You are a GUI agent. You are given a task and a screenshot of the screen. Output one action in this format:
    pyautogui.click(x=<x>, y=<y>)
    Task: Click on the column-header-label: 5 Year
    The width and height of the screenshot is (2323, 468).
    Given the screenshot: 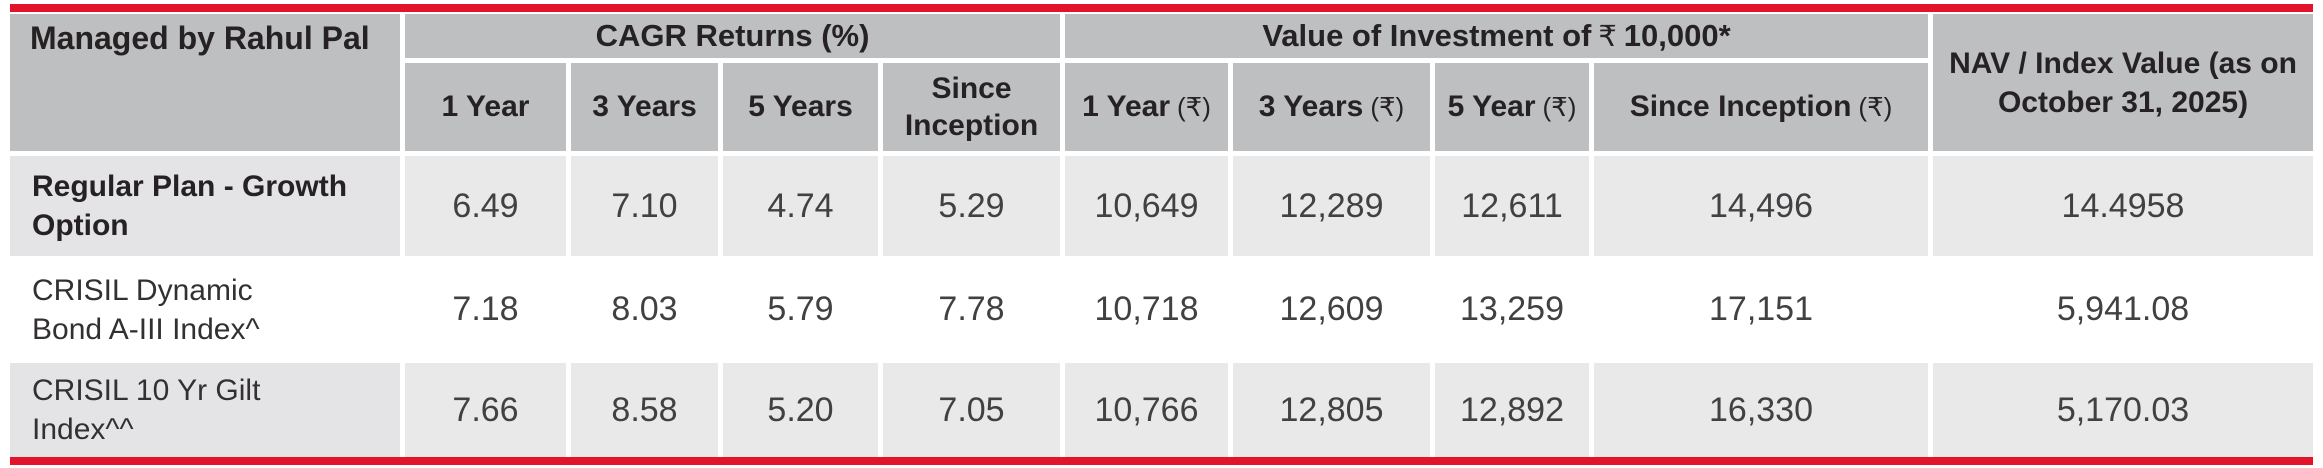 What is the action you would take?
    pyautogui.click(x=1491, y=107)
    